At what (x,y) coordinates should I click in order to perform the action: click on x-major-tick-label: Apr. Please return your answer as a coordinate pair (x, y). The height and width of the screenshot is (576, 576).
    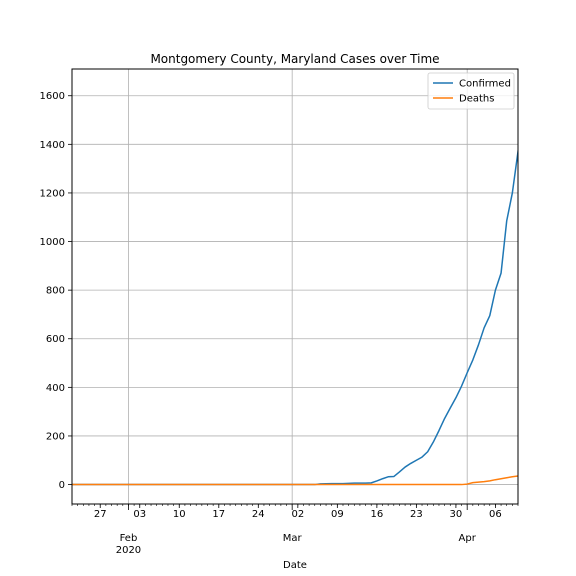
    Looking at the image, I should click on (468, 538).